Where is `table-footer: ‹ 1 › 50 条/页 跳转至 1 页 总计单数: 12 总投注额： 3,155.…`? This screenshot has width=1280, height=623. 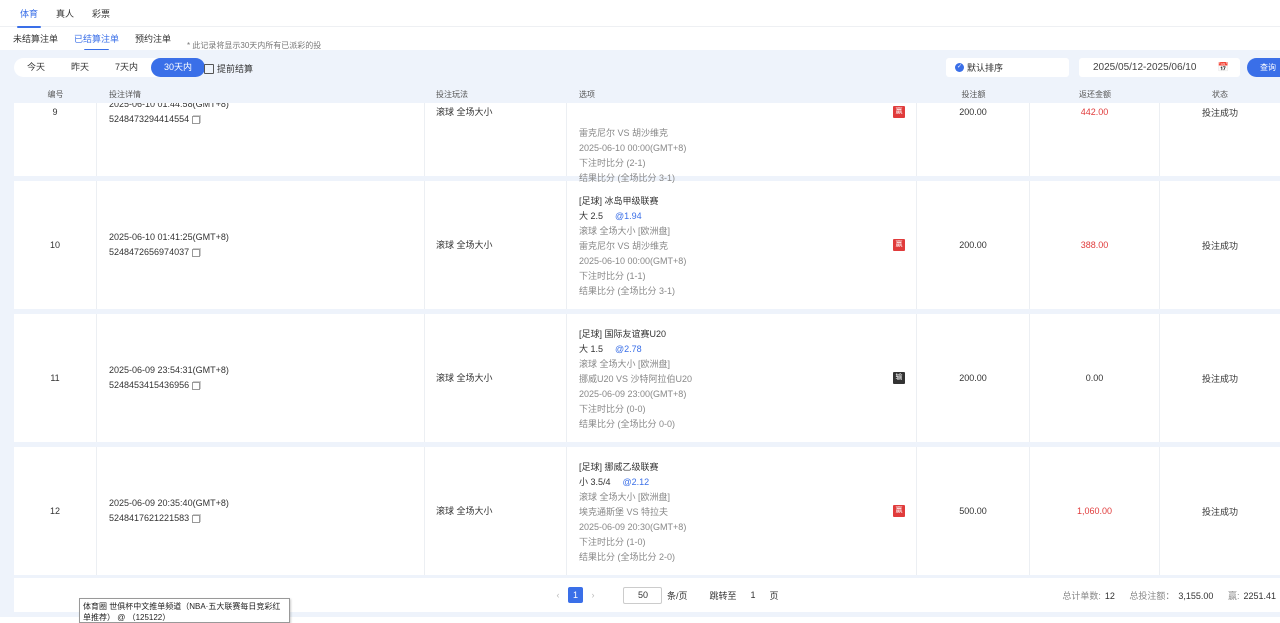
table-footer: ‹ 1 › 50 条/页 跳转至 1 页 总计单数: 12 总投注额： 3,155.… is located at coordinates (647, 595).